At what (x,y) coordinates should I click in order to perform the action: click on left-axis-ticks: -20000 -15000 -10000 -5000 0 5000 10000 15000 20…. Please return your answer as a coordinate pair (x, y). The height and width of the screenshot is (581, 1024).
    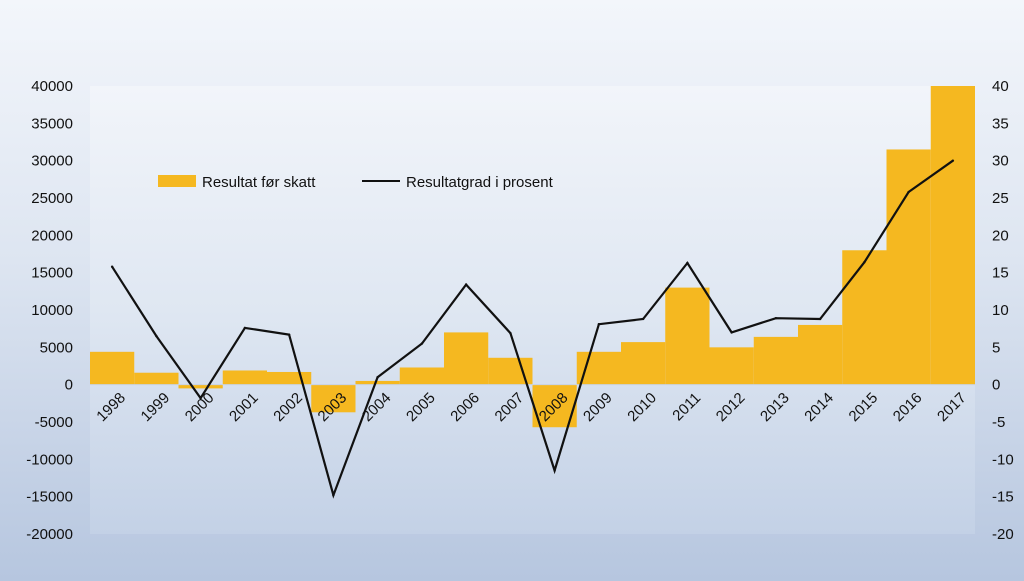
    Looking at the image, I should click on (49, 310).